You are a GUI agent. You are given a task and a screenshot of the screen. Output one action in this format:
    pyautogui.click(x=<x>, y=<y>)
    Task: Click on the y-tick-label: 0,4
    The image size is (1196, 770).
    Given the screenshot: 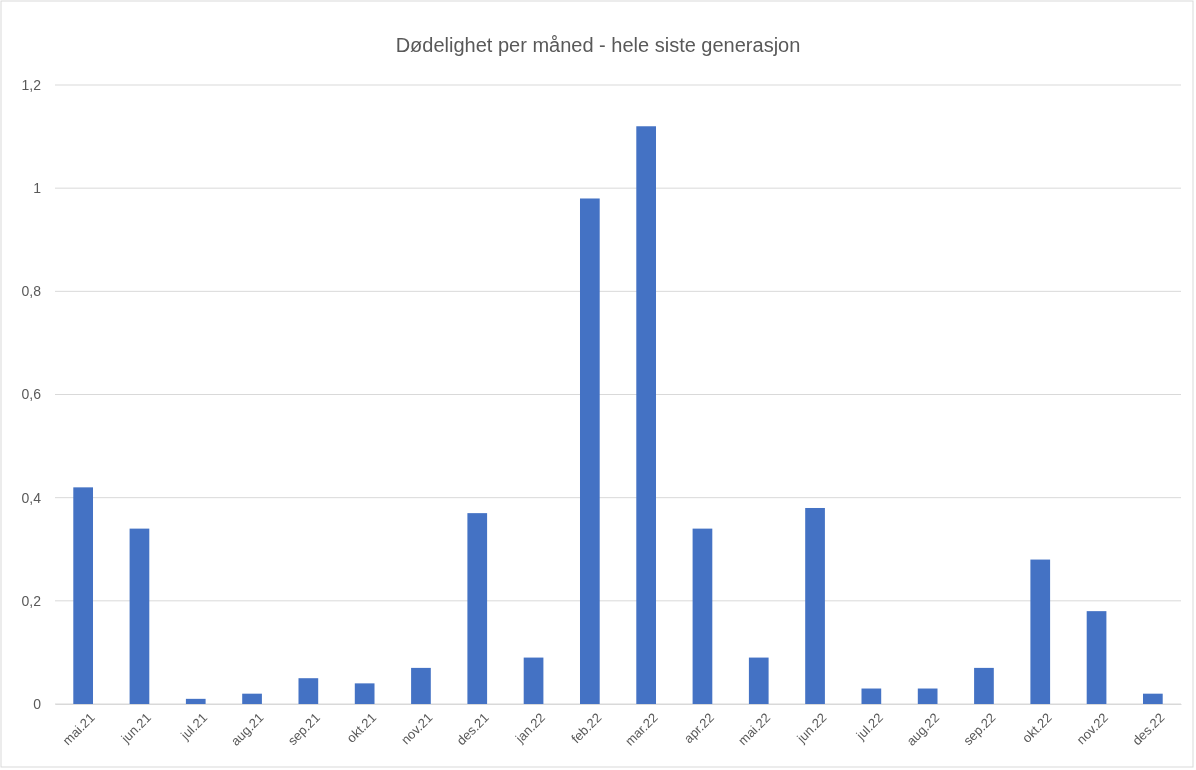 What is the action you would take?
    pyautogui.click(x=31, y=497)
    